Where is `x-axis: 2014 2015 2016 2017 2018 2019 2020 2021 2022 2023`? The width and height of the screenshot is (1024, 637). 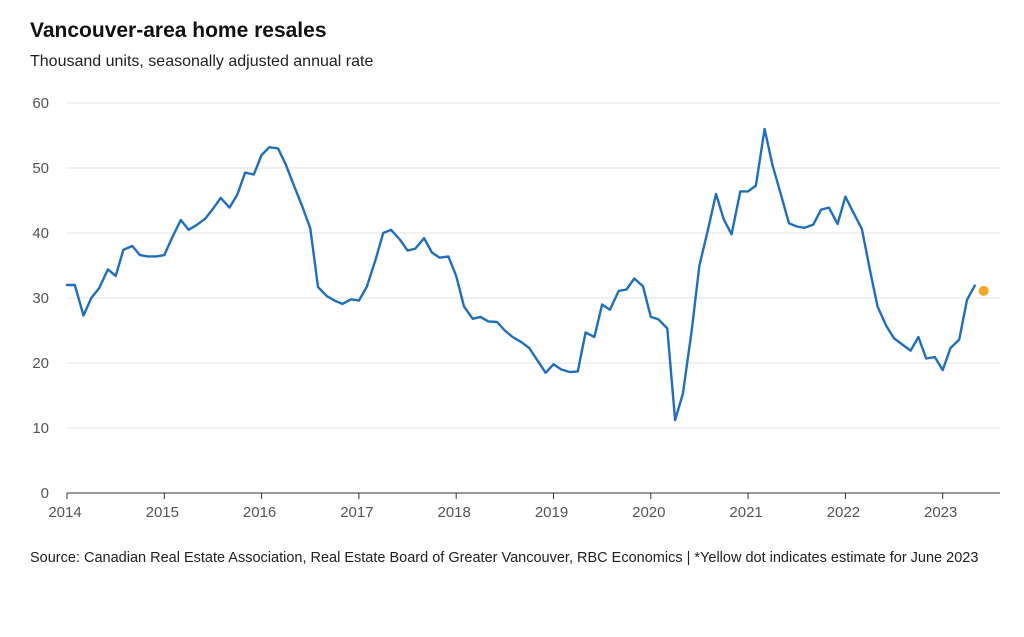 x-axis: 2014 2015 2016 2017 2018 2019 2020 2021 2022 2023 is located at coordinates (524, 506).